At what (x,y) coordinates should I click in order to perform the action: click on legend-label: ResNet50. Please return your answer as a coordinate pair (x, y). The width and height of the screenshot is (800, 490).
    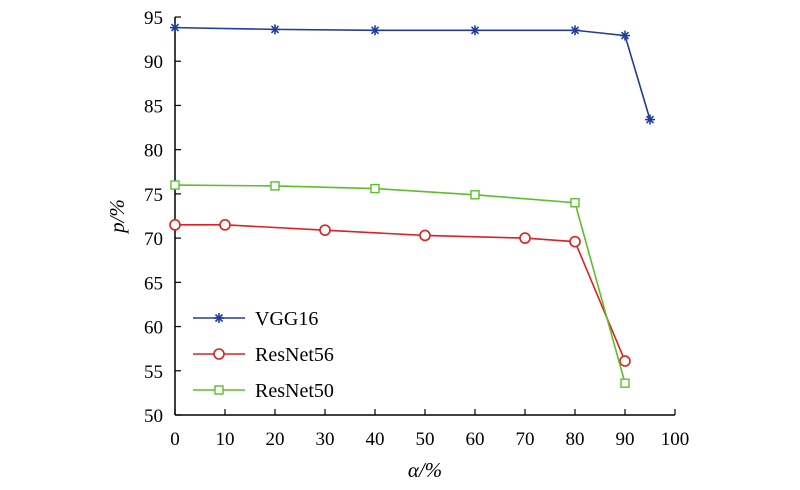
    Looking at the image, I should click on (294, 391).